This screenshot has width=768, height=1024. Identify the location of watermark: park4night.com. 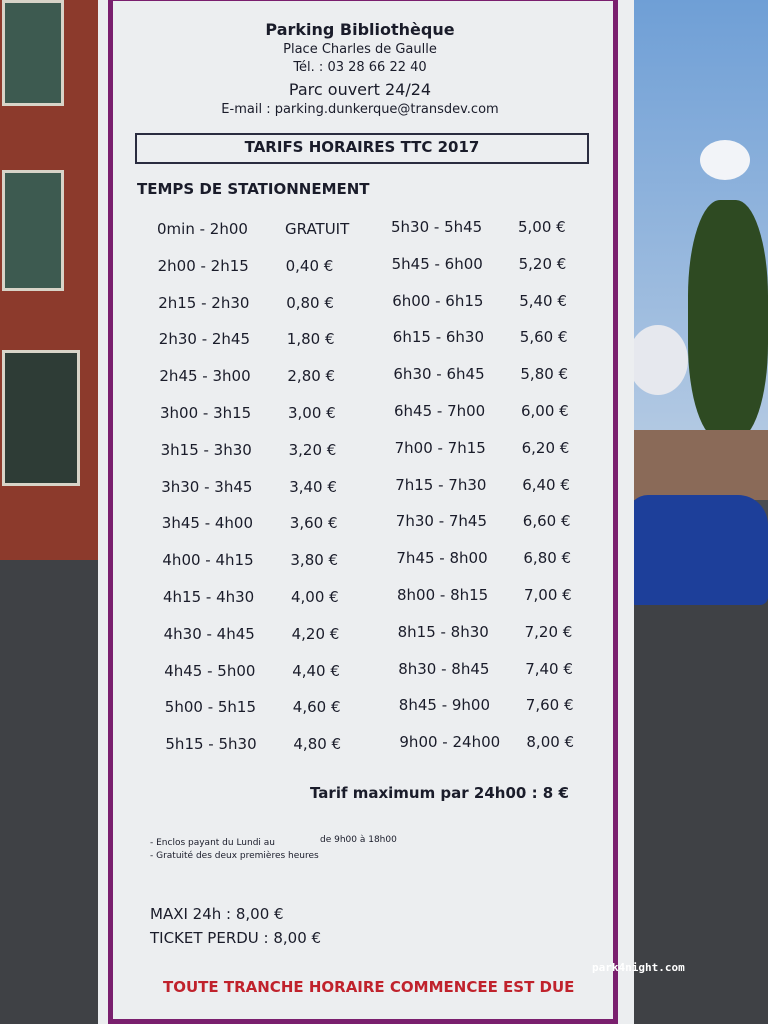
(638, 967).